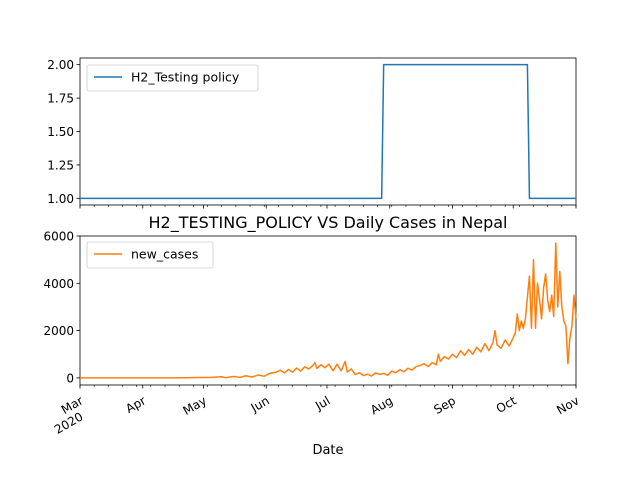  I want to click on top-ytick-label: 1.25, so click(60, 165).